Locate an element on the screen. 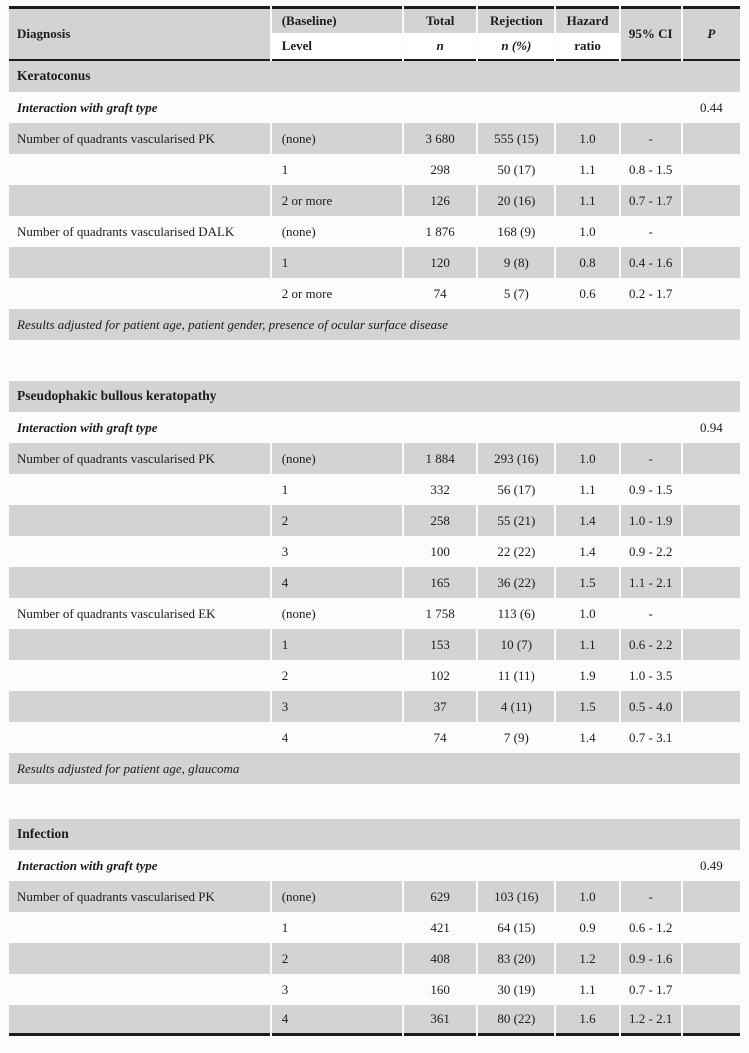 The height and width of the screenshot is (1053, 749). col-header-hazard: Hazard is located at coordinates (587, 19).